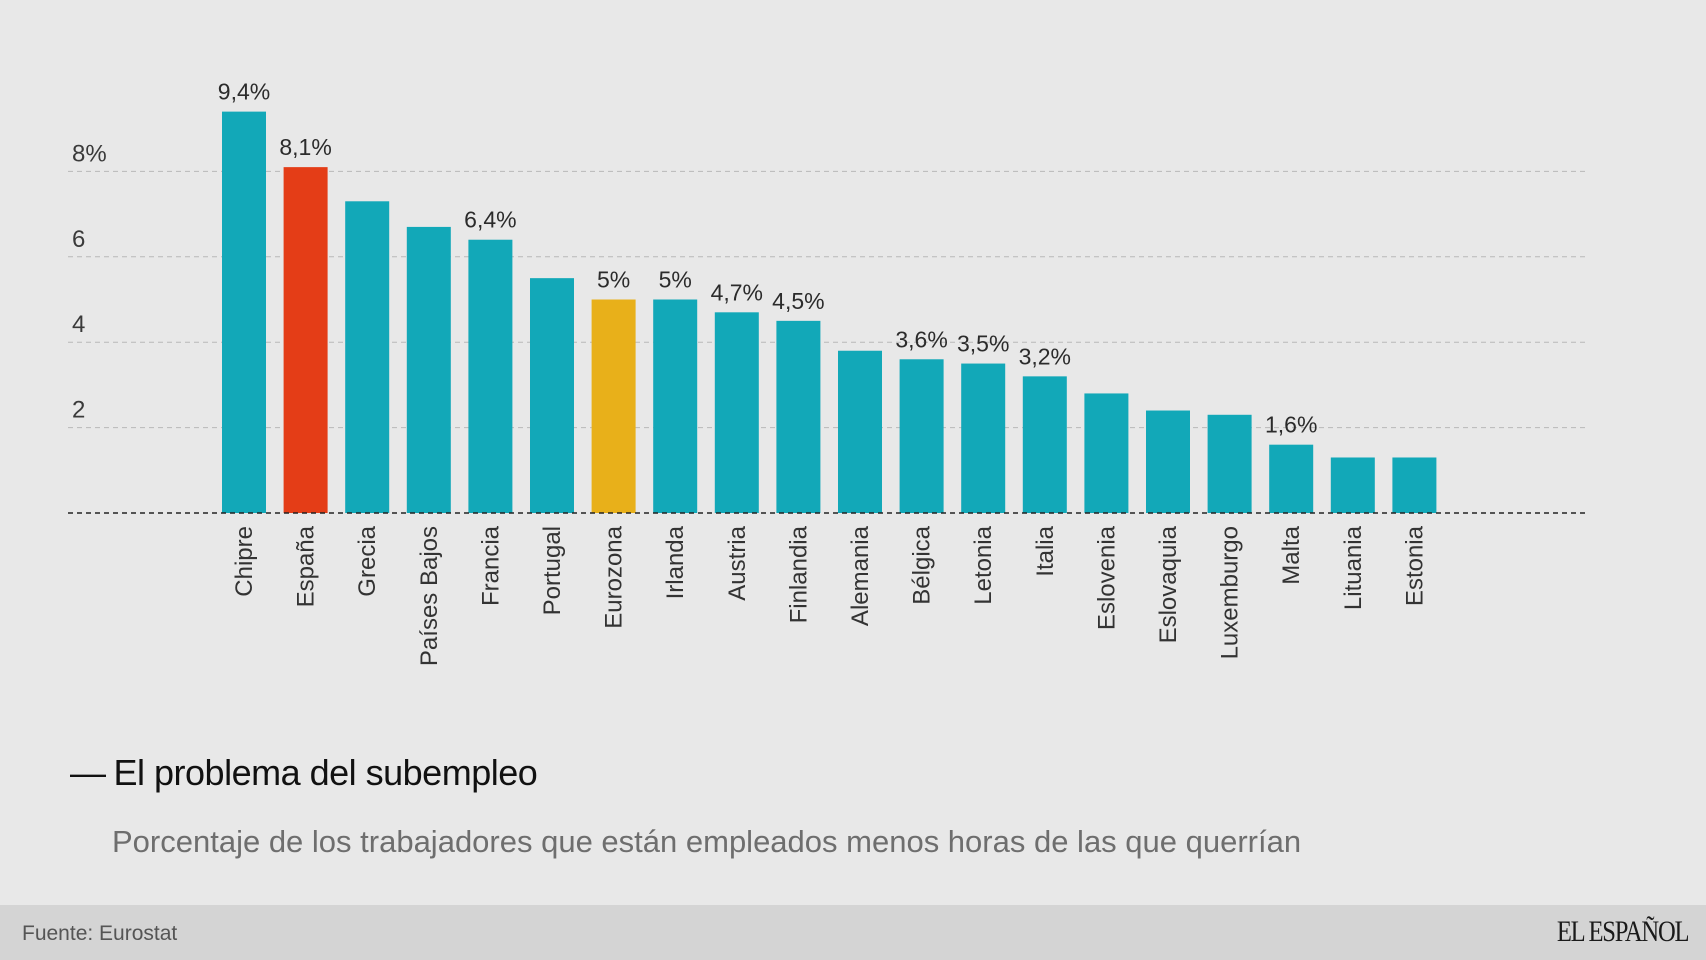 This screenshot has width=1706, height=960. What do you see at coordinates (983, 438) in the screenshot?
I see `bar-letonia` at bounding box center [983, 438].